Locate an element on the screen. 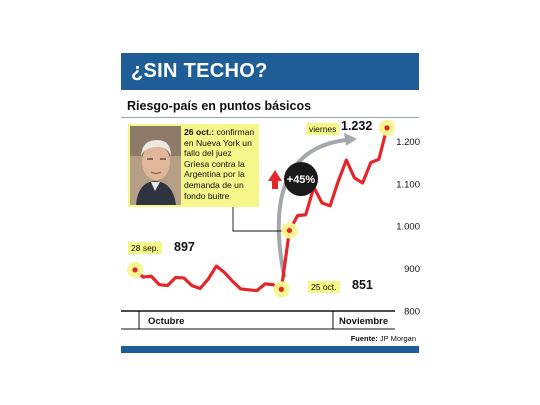  subtitle-divider is located at coordinates (270, 117).